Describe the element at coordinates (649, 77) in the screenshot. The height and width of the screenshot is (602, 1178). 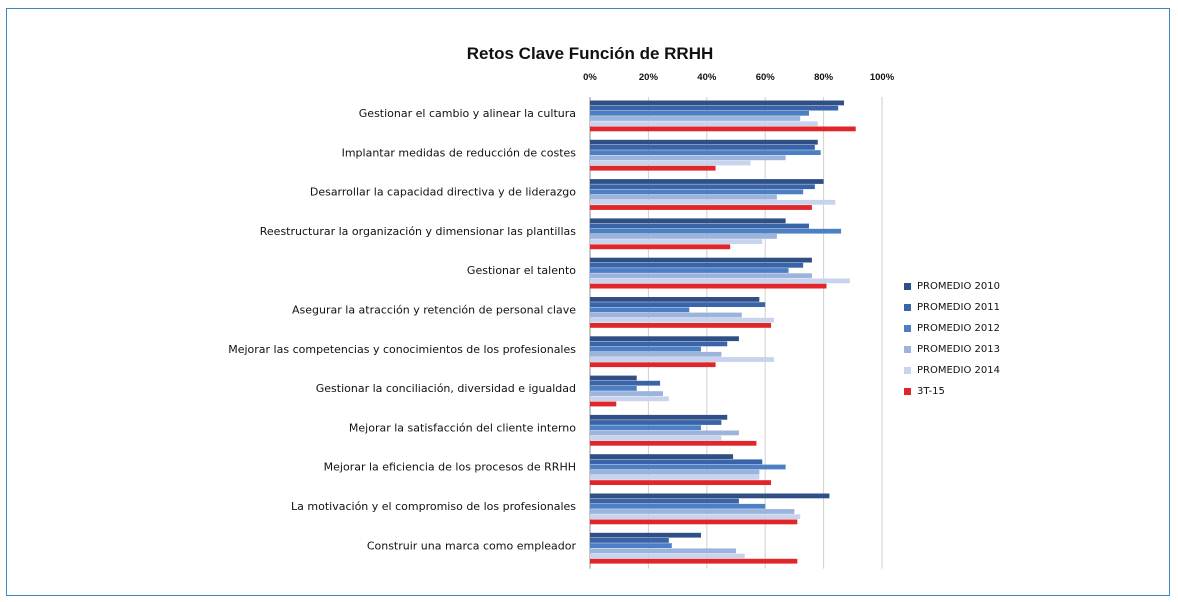
I see `x-tick-label: 20%` at that location.